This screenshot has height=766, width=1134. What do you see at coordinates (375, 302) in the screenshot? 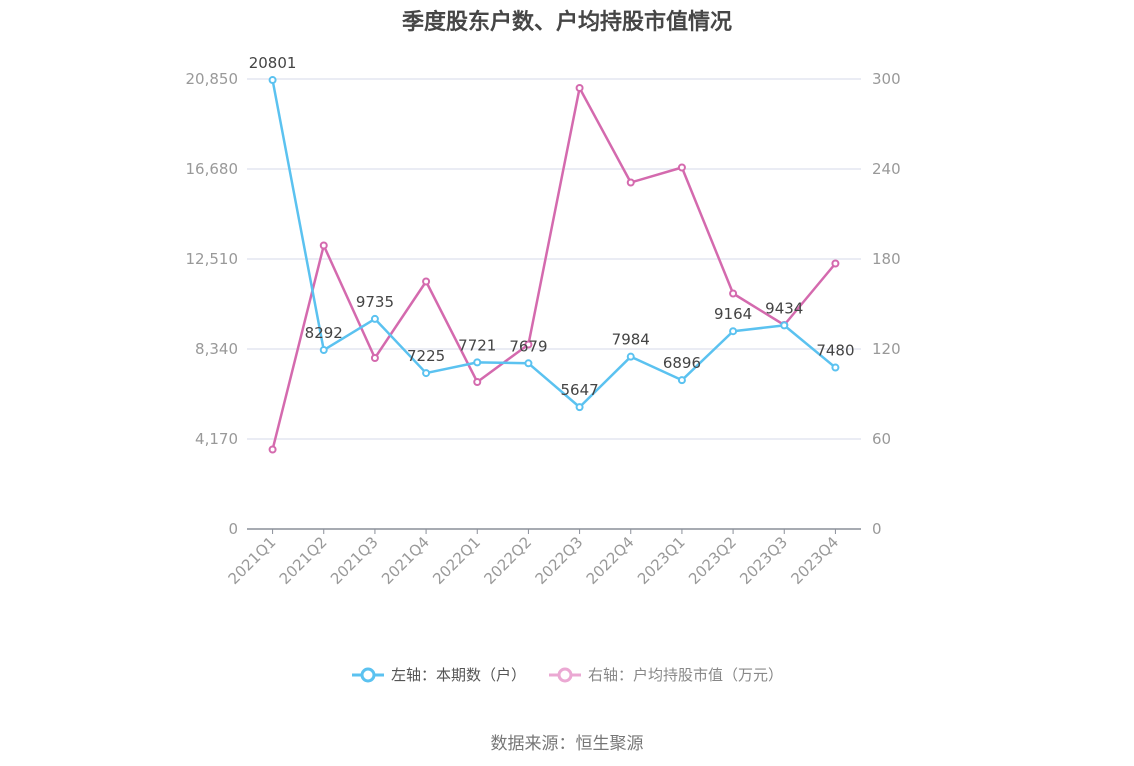
I see `data-label: 9735` at bounding box center [375, 302].